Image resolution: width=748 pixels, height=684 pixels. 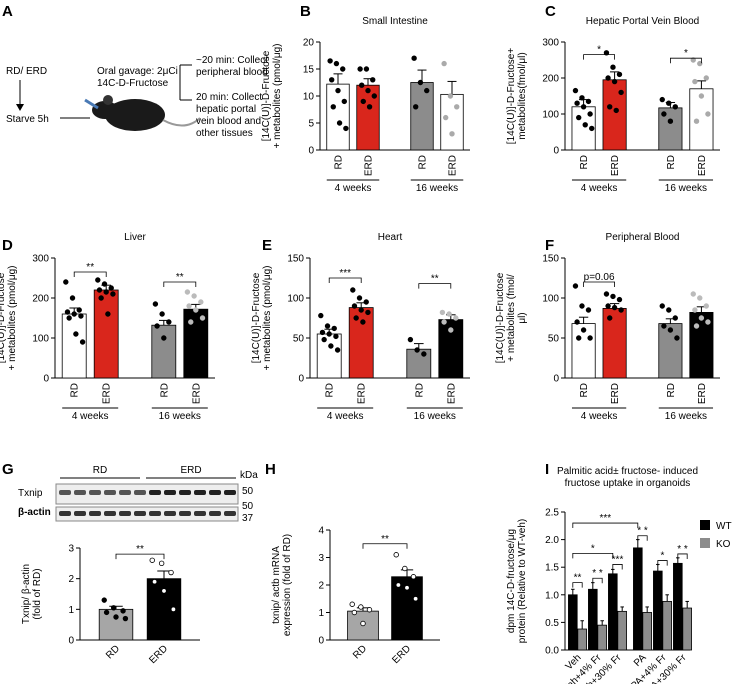 I want to click on y-axis-label: μl), so click(x=522, y=317).